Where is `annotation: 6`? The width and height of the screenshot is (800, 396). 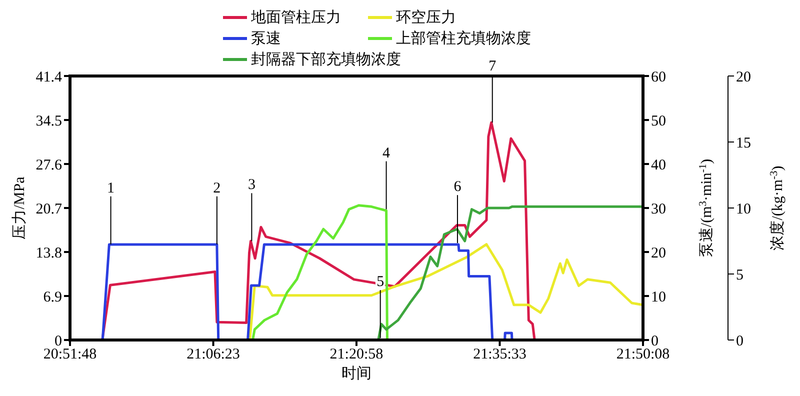 annotation: 6 is located at coordinates (458, 187).